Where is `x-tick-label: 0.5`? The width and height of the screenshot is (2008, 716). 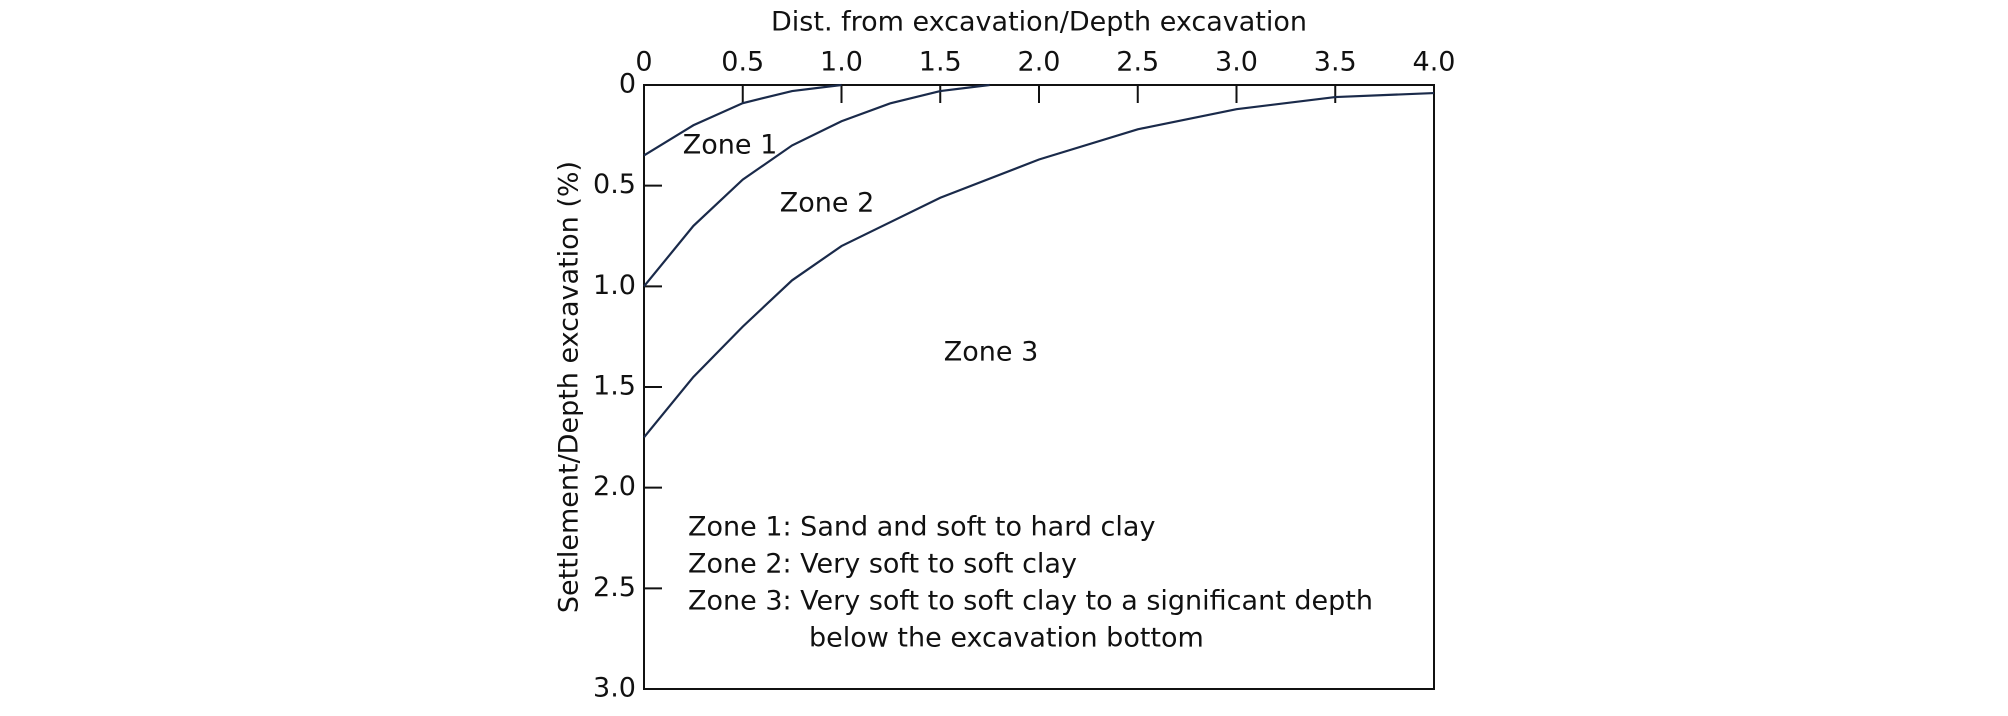
x-tick-label: 0.5 is located at coordinates (742, 62).